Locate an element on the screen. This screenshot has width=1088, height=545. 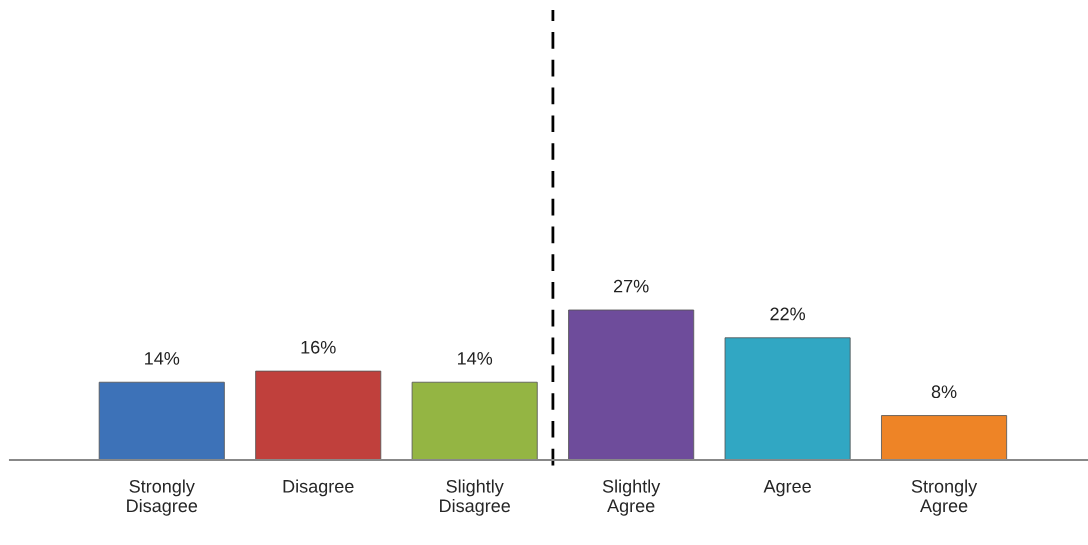
x-tick-label: Slightly Disagree is located at coordinates (475, 497).